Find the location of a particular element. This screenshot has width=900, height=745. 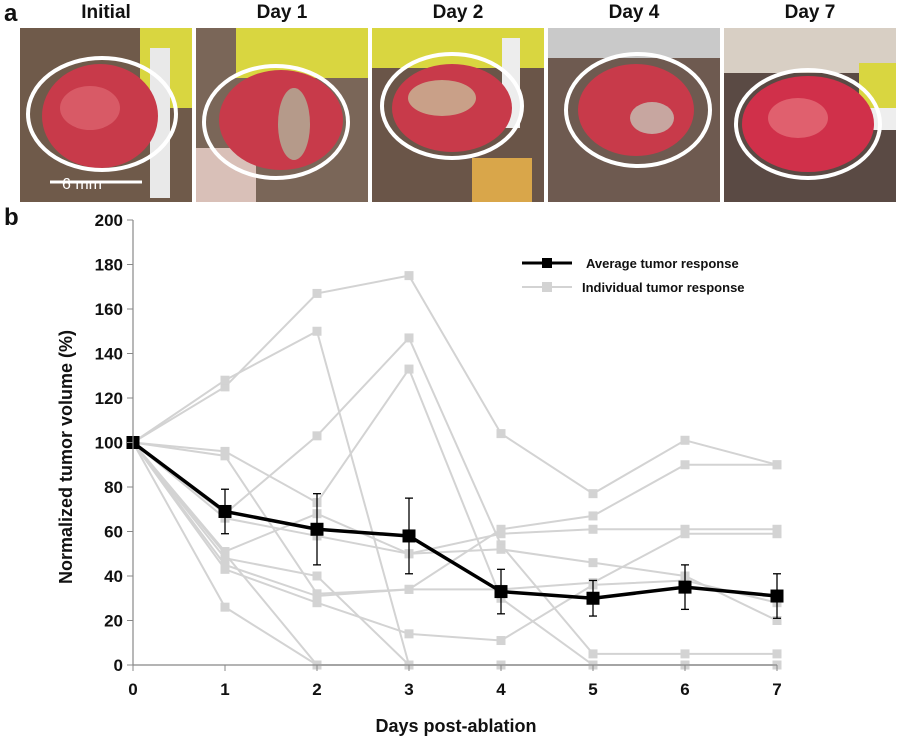

scale-bar-label: 6 mm is located at coordinates (82, 184).